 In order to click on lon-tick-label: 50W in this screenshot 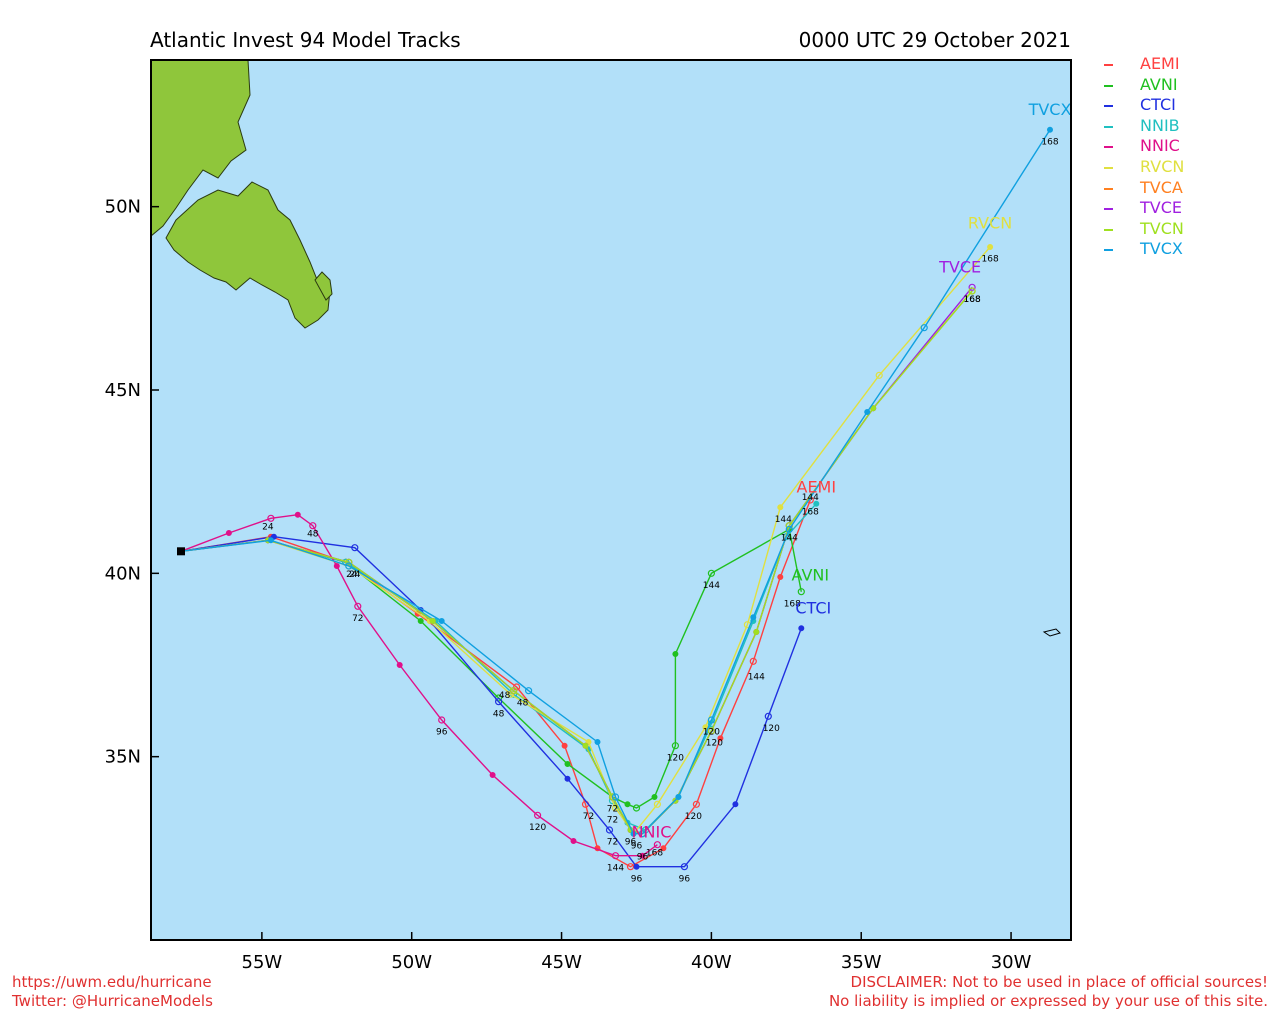, I will do `click(411, 962)`.